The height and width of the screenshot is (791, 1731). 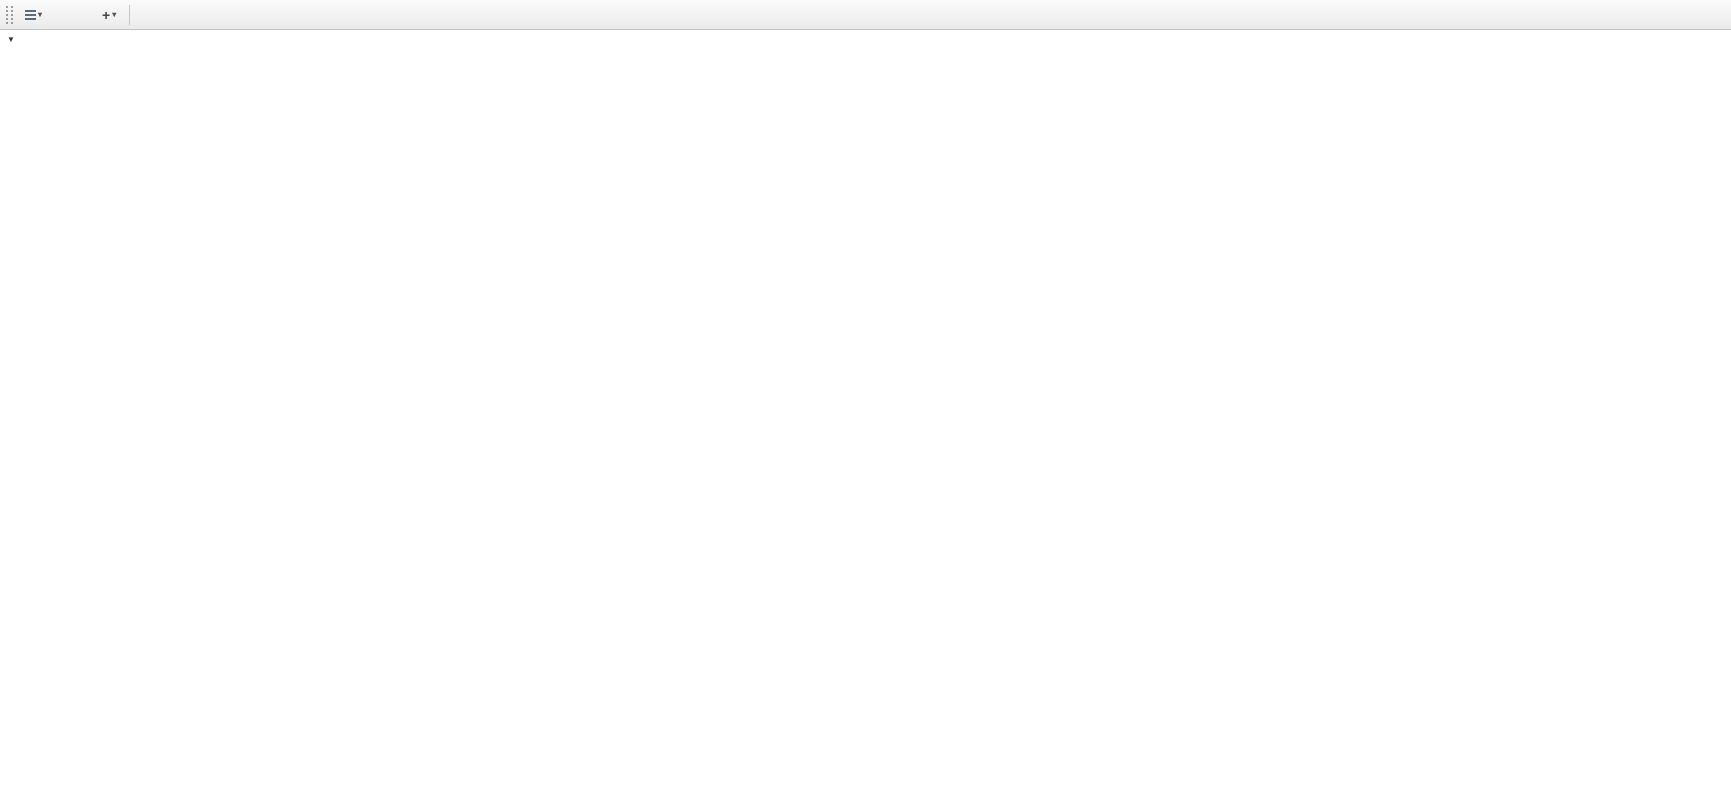 What do you see at coordinates (60, 15) in the screenshot?
I see `tool-a-button` at bounding box center [60, 15].